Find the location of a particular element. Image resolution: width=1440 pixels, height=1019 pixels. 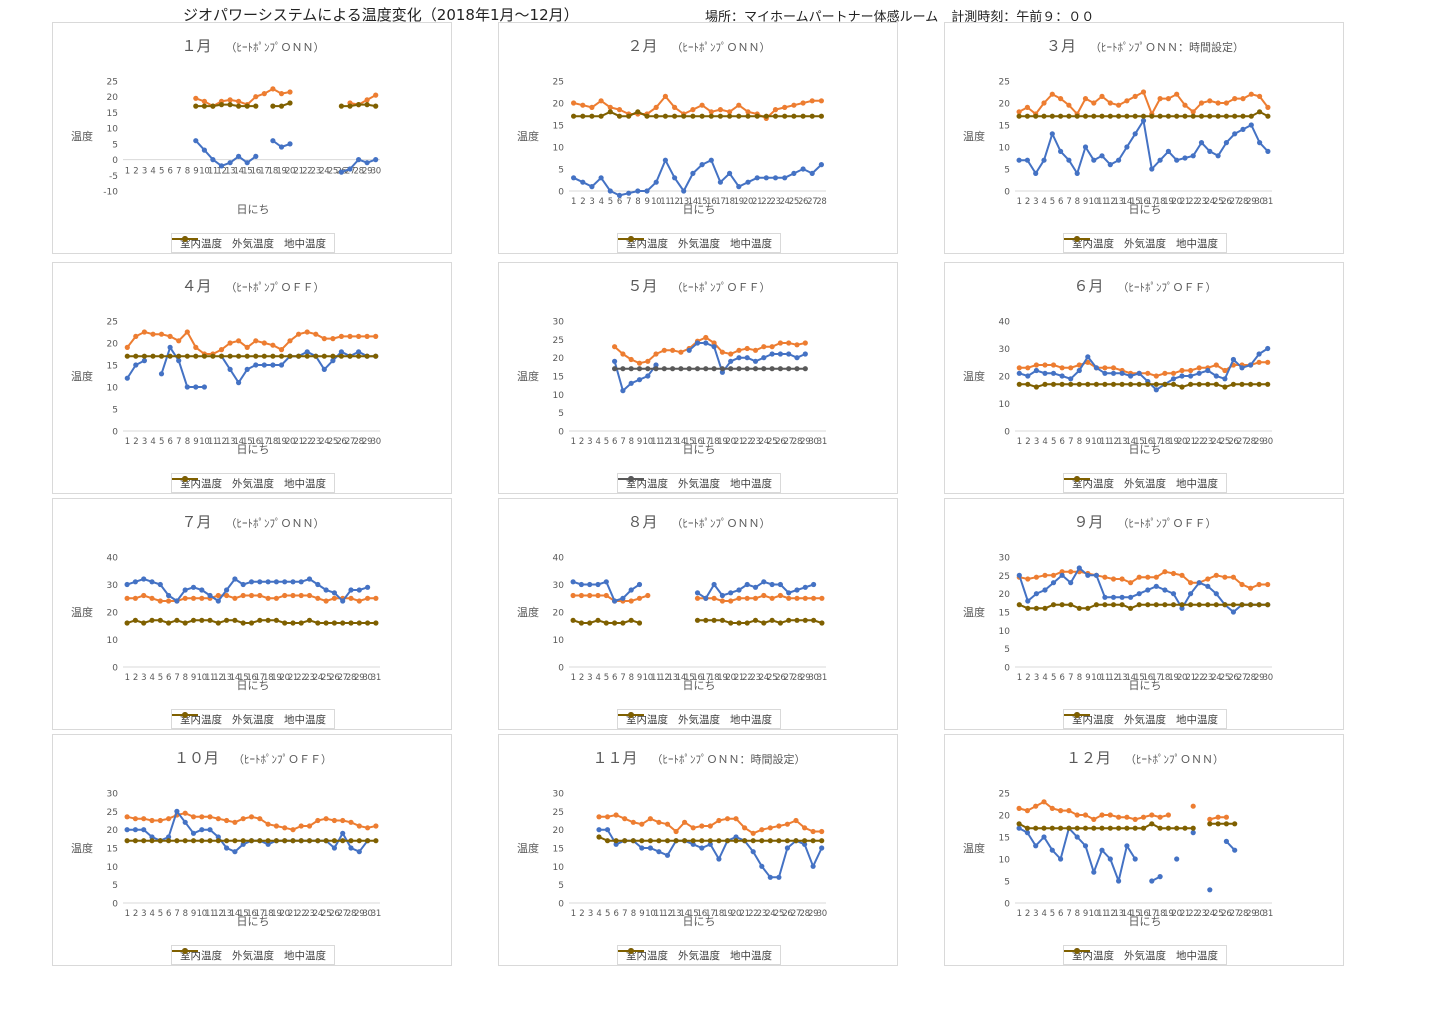

x-tick-label: 14 is located at coordinates (1131, 442).